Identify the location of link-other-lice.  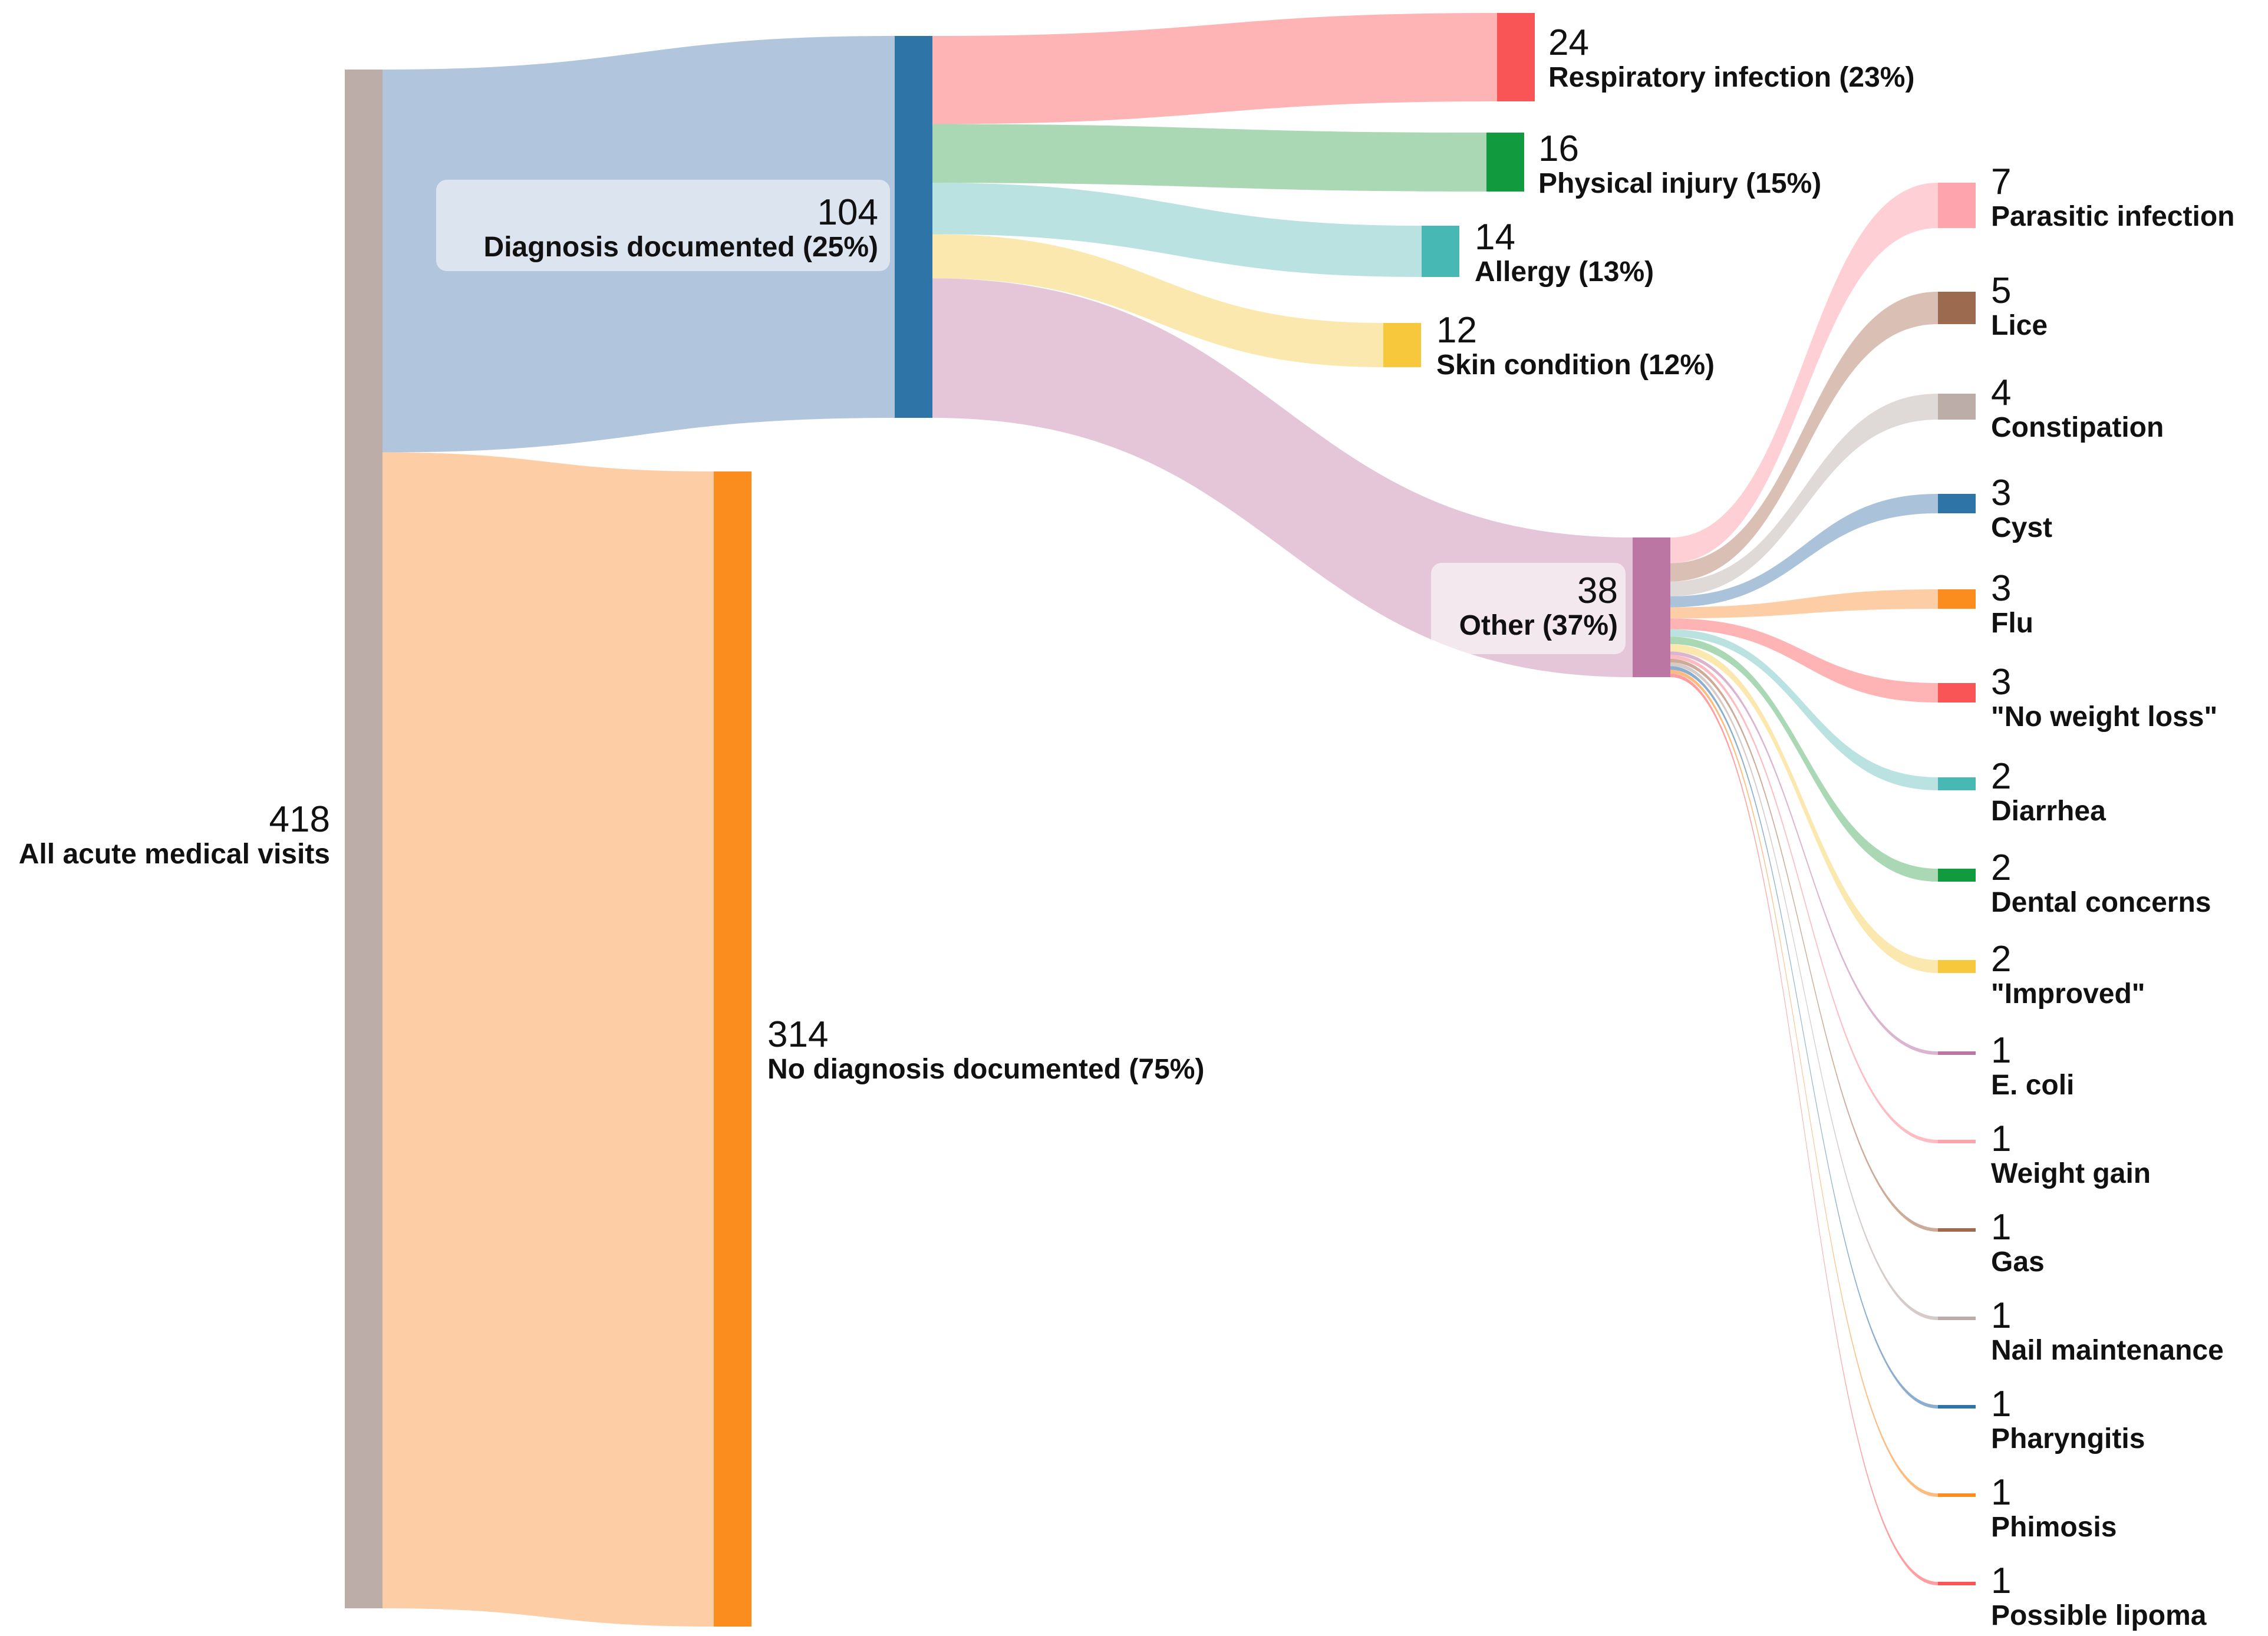
(1804, 437).